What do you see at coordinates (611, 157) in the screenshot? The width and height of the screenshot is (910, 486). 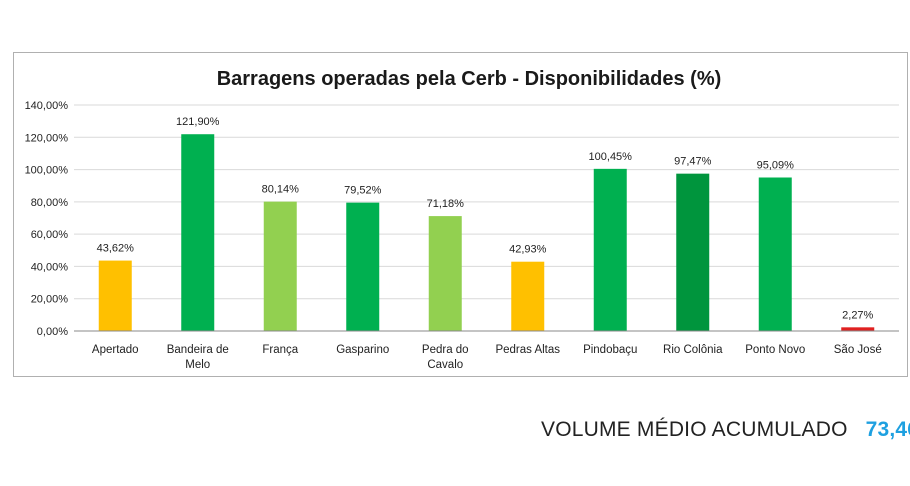 I see `data-label: 100,45%` at bounding box center [611, 157].